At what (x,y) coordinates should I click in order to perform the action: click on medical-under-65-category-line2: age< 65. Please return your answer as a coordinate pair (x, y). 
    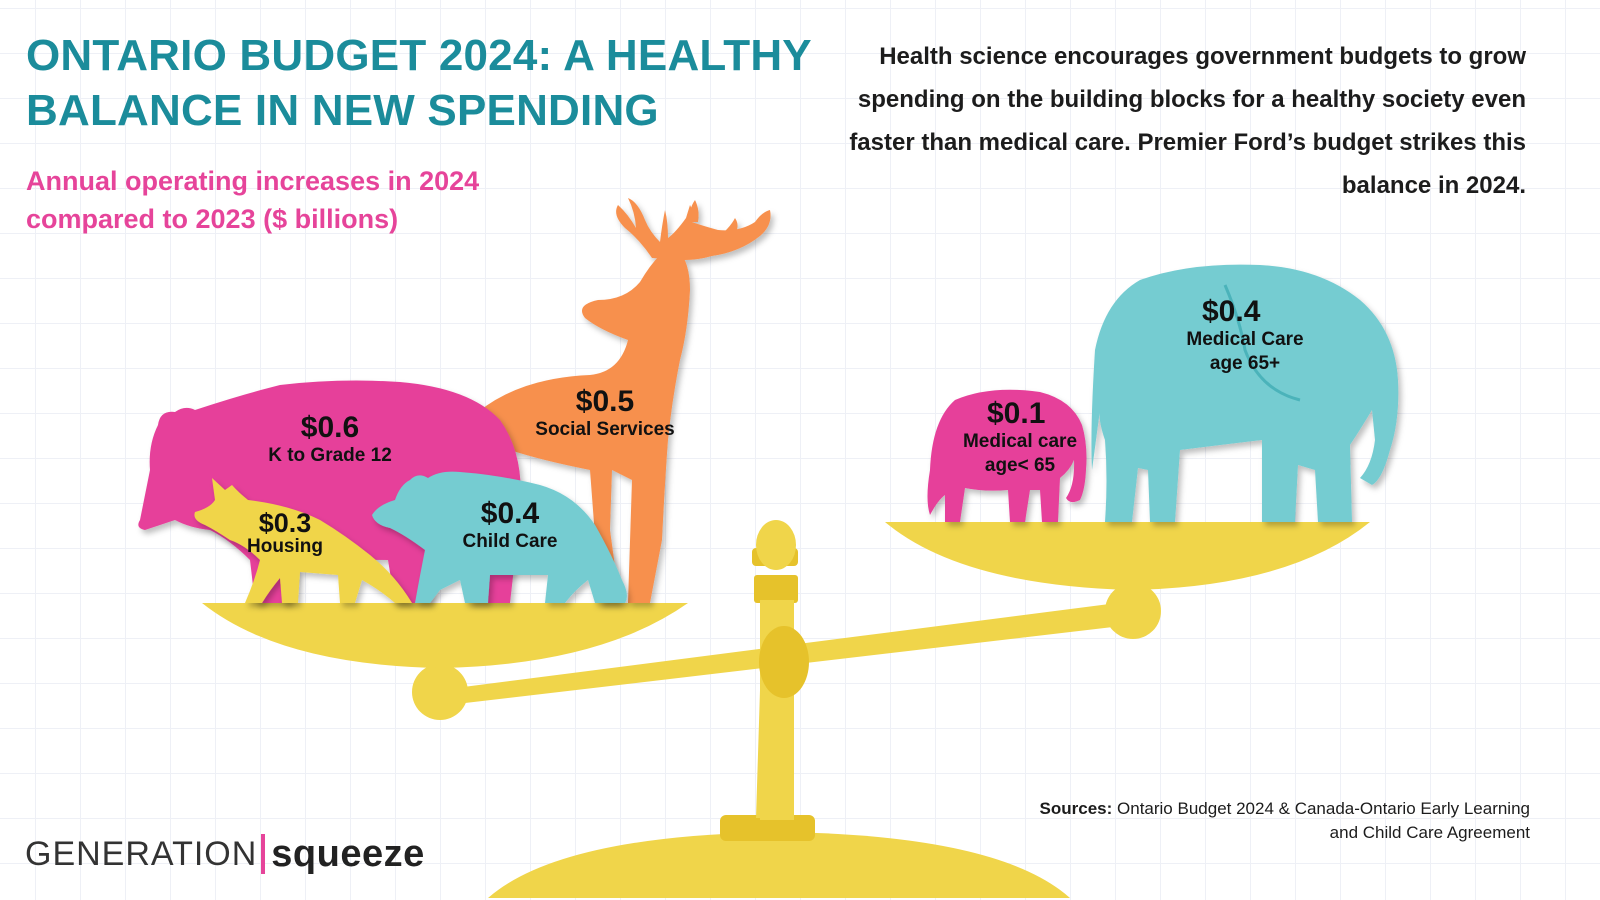
    Looking at the image, I should click on (1020, 465).